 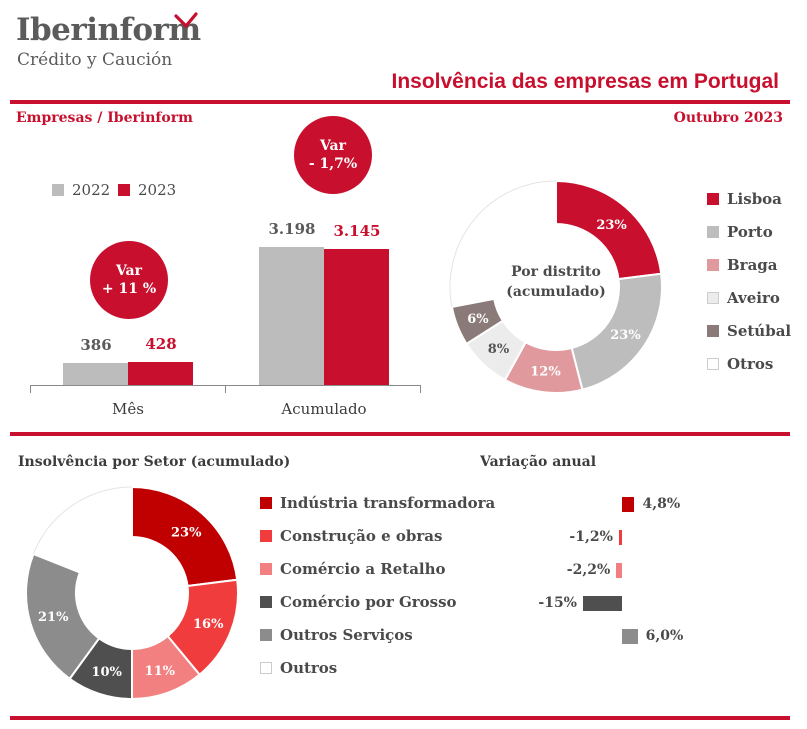 I want to click on legend-label: Comércio por Grosso, so click(x=368, y=602).